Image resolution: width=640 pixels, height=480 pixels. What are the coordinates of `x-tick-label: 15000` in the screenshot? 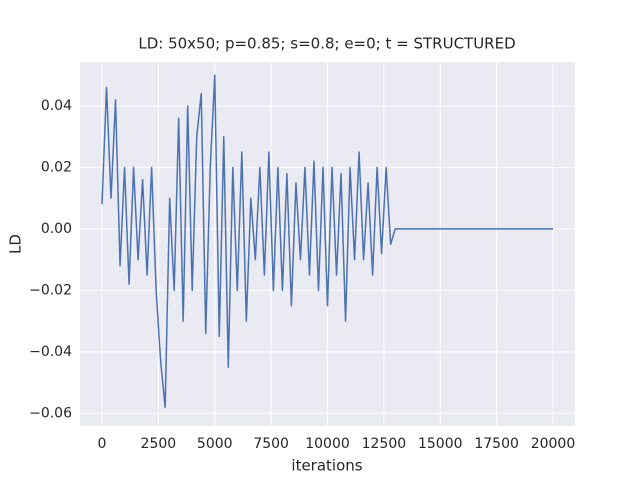 It's located at (440, 444).